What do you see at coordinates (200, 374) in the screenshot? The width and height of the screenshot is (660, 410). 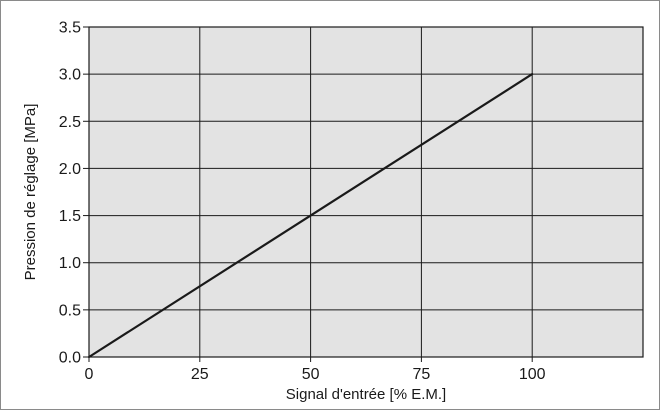 I see `x-tick-label: 25` at bounding box center [200, 374].